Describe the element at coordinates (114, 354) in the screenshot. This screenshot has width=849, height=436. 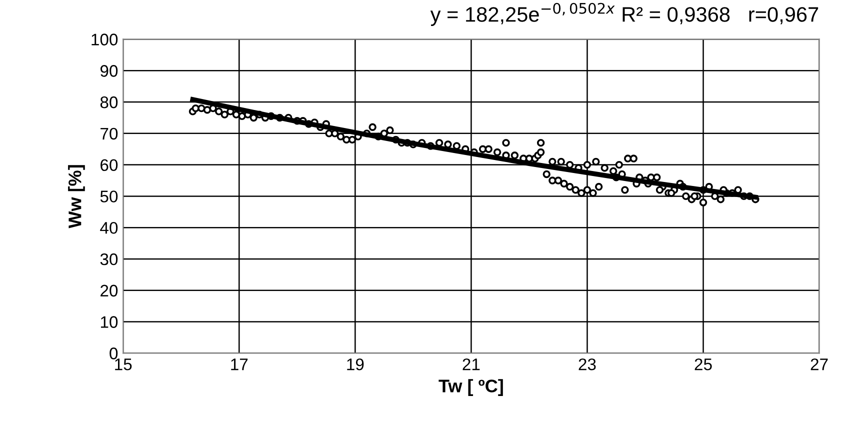
I see `y-tick-label: 0` at that location.